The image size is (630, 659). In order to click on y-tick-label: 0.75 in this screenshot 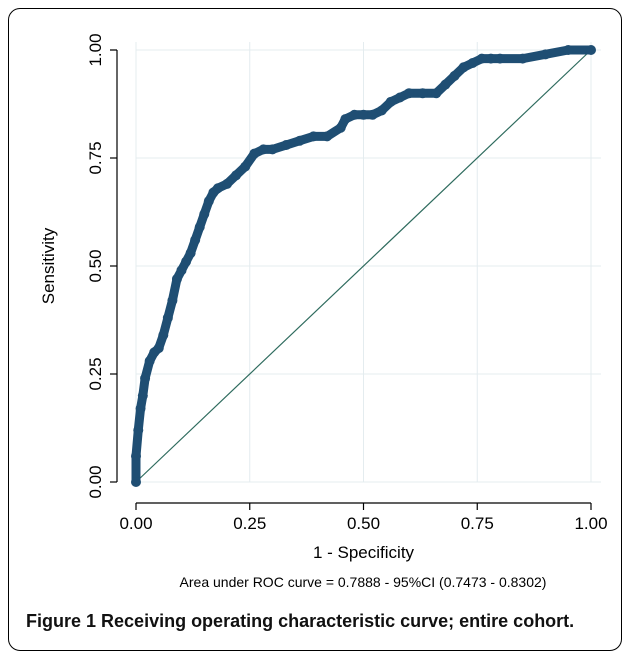, I will do `click(95, 157)`.